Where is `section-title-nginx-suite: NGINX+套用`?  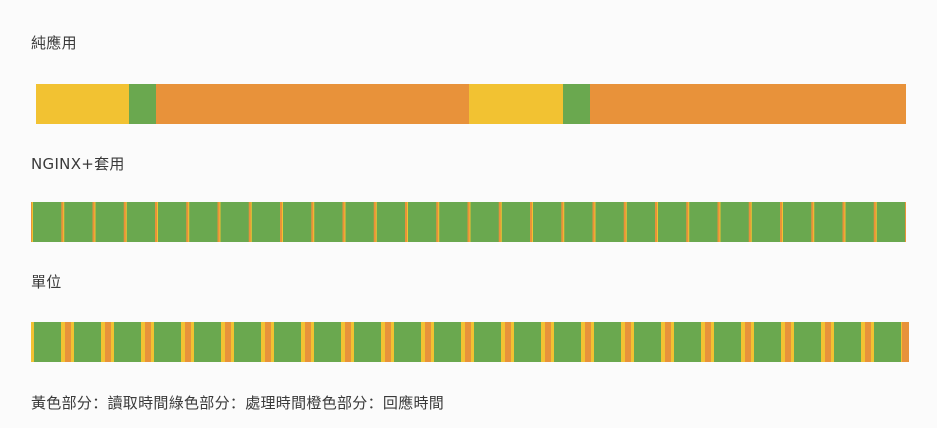 section-title-nginx-suite: NGINX+套用 is located at coordinates (78, 164).